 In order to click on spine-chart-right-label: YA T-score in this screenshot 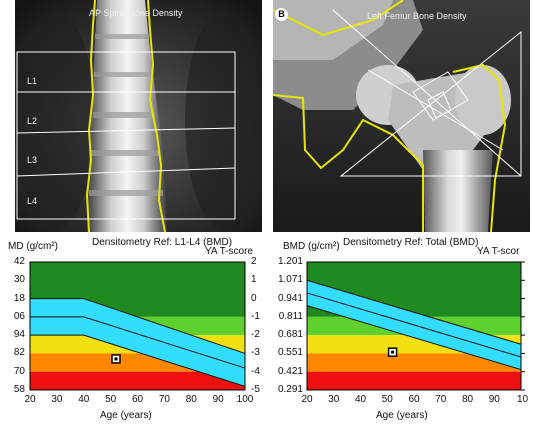, I will do `click(229, 251)`.